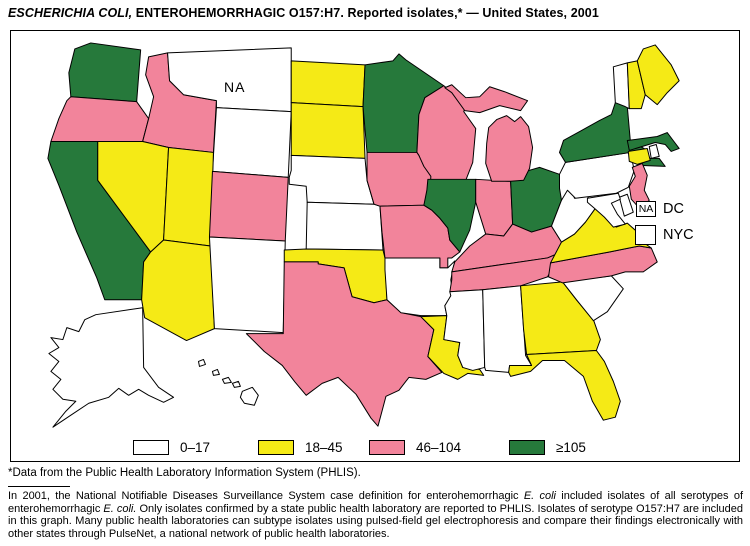  I want to click on dc-inset: NA DC, so click(660, 209).